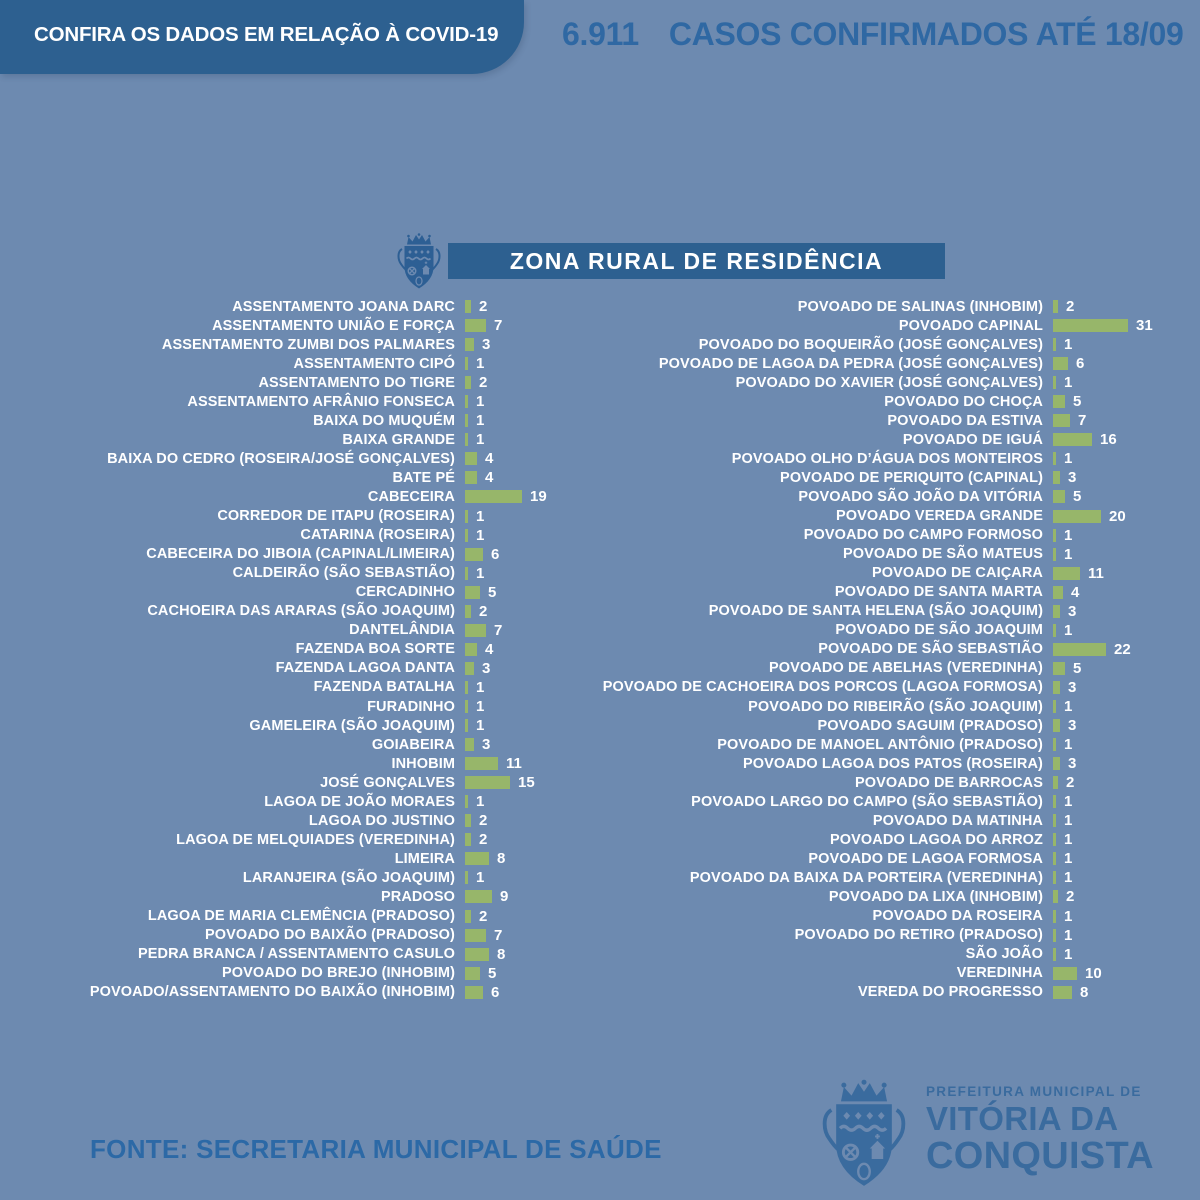 The height and width of the screenshot is (1200, 1200). Describe the element at coordinates (1068, 363) in the screenshot. I see `row-bar-cell: 6` at that location.